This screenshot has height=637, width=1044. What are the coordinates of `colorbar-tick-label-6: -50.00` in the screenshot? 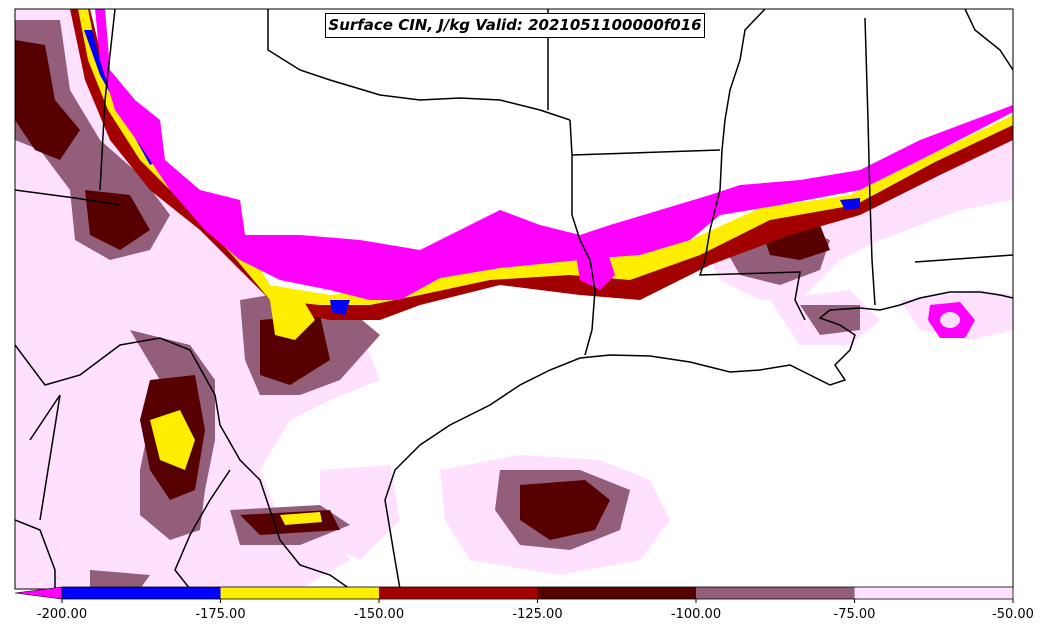 It's located at (1013, 614).